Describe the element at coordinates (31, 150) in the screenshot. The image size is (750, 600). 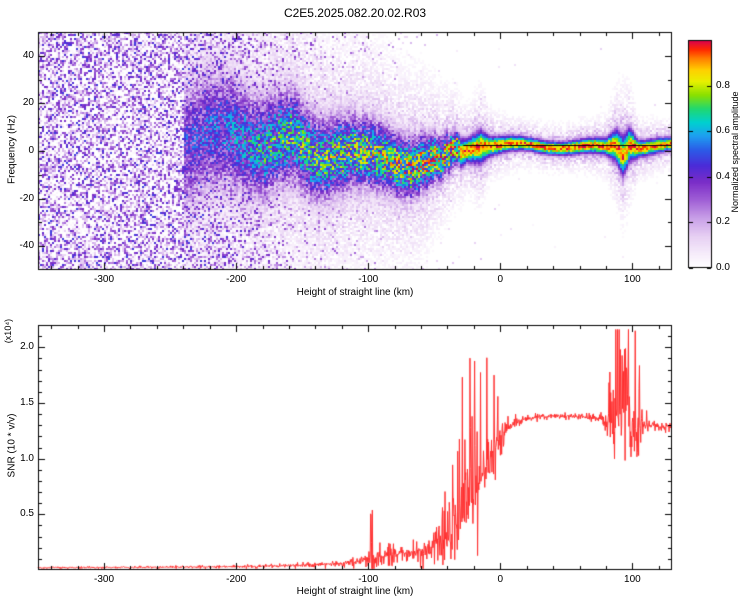
I see `top-y-tick-label: 0` at that location.